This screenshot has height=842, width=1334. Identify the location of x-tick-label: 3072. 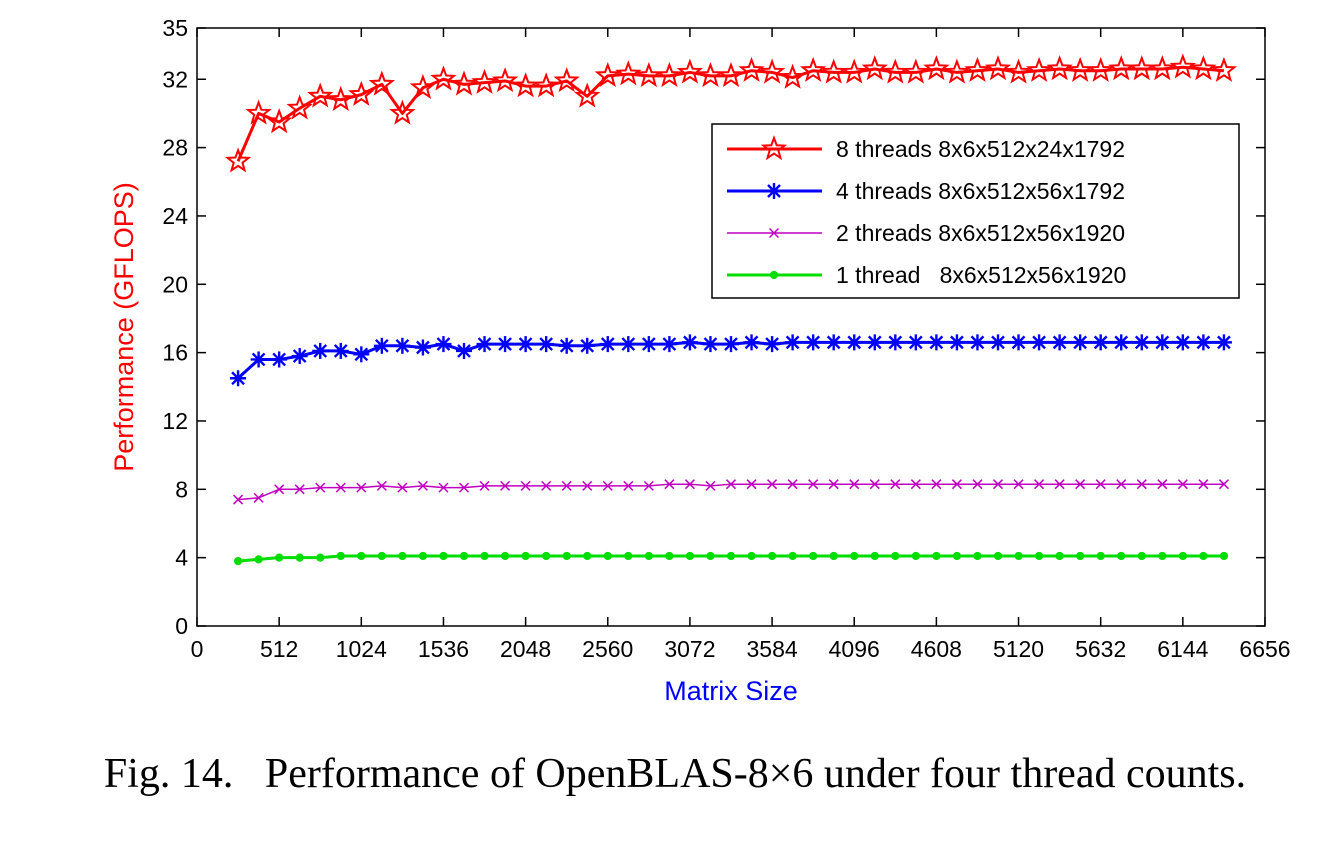
(689, 649).